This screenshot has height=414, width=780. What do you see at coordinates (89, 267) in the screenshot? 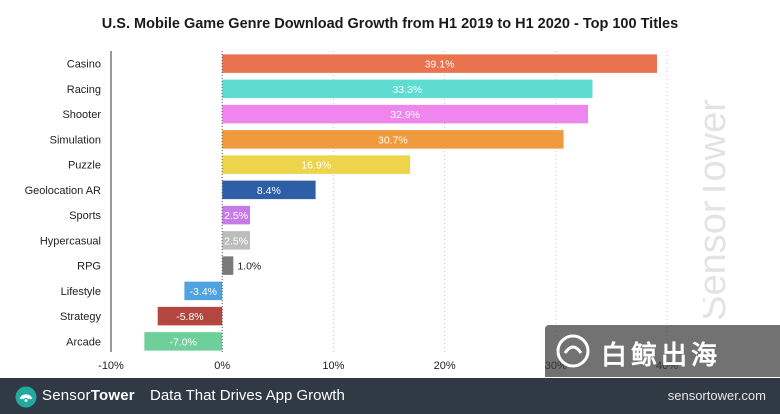
I see `category-label: RPG` at bounding box center [89, 267].